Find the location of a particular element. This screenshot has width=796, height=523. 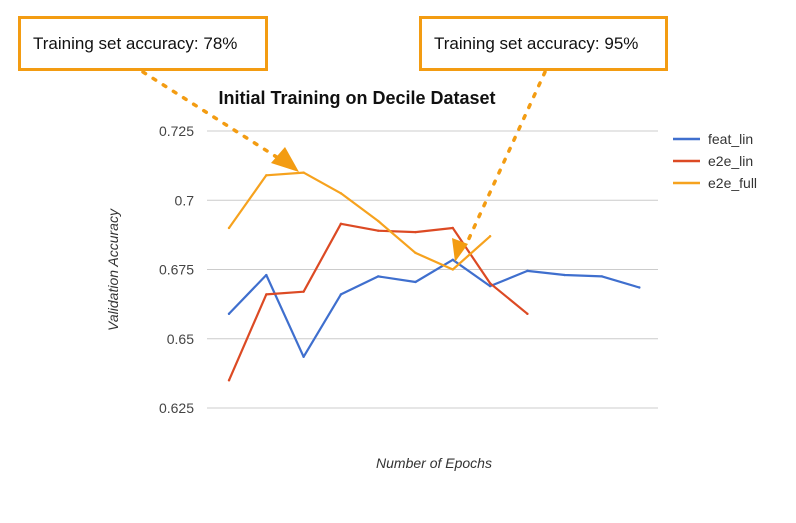

legend-label-e2e_full: e2e_full is located at coordinates (732, 183).